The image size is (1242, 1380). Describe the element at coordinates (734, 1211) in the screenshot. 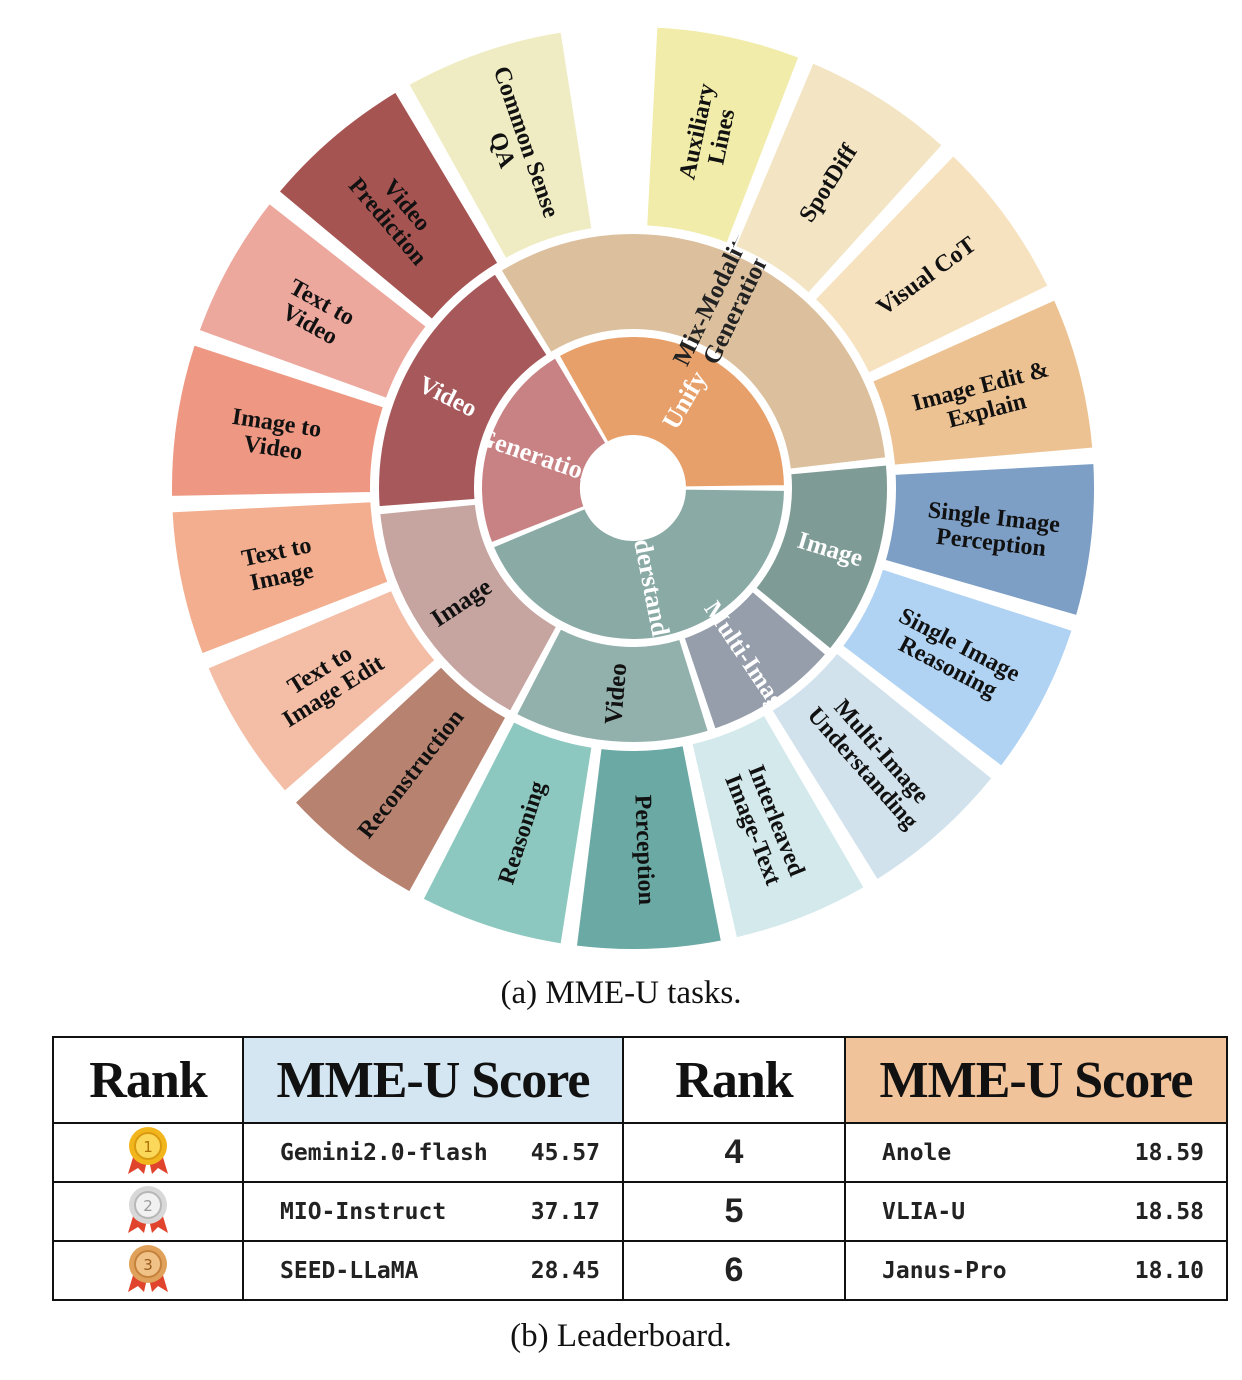

I see `rank-number: 5` at that location.